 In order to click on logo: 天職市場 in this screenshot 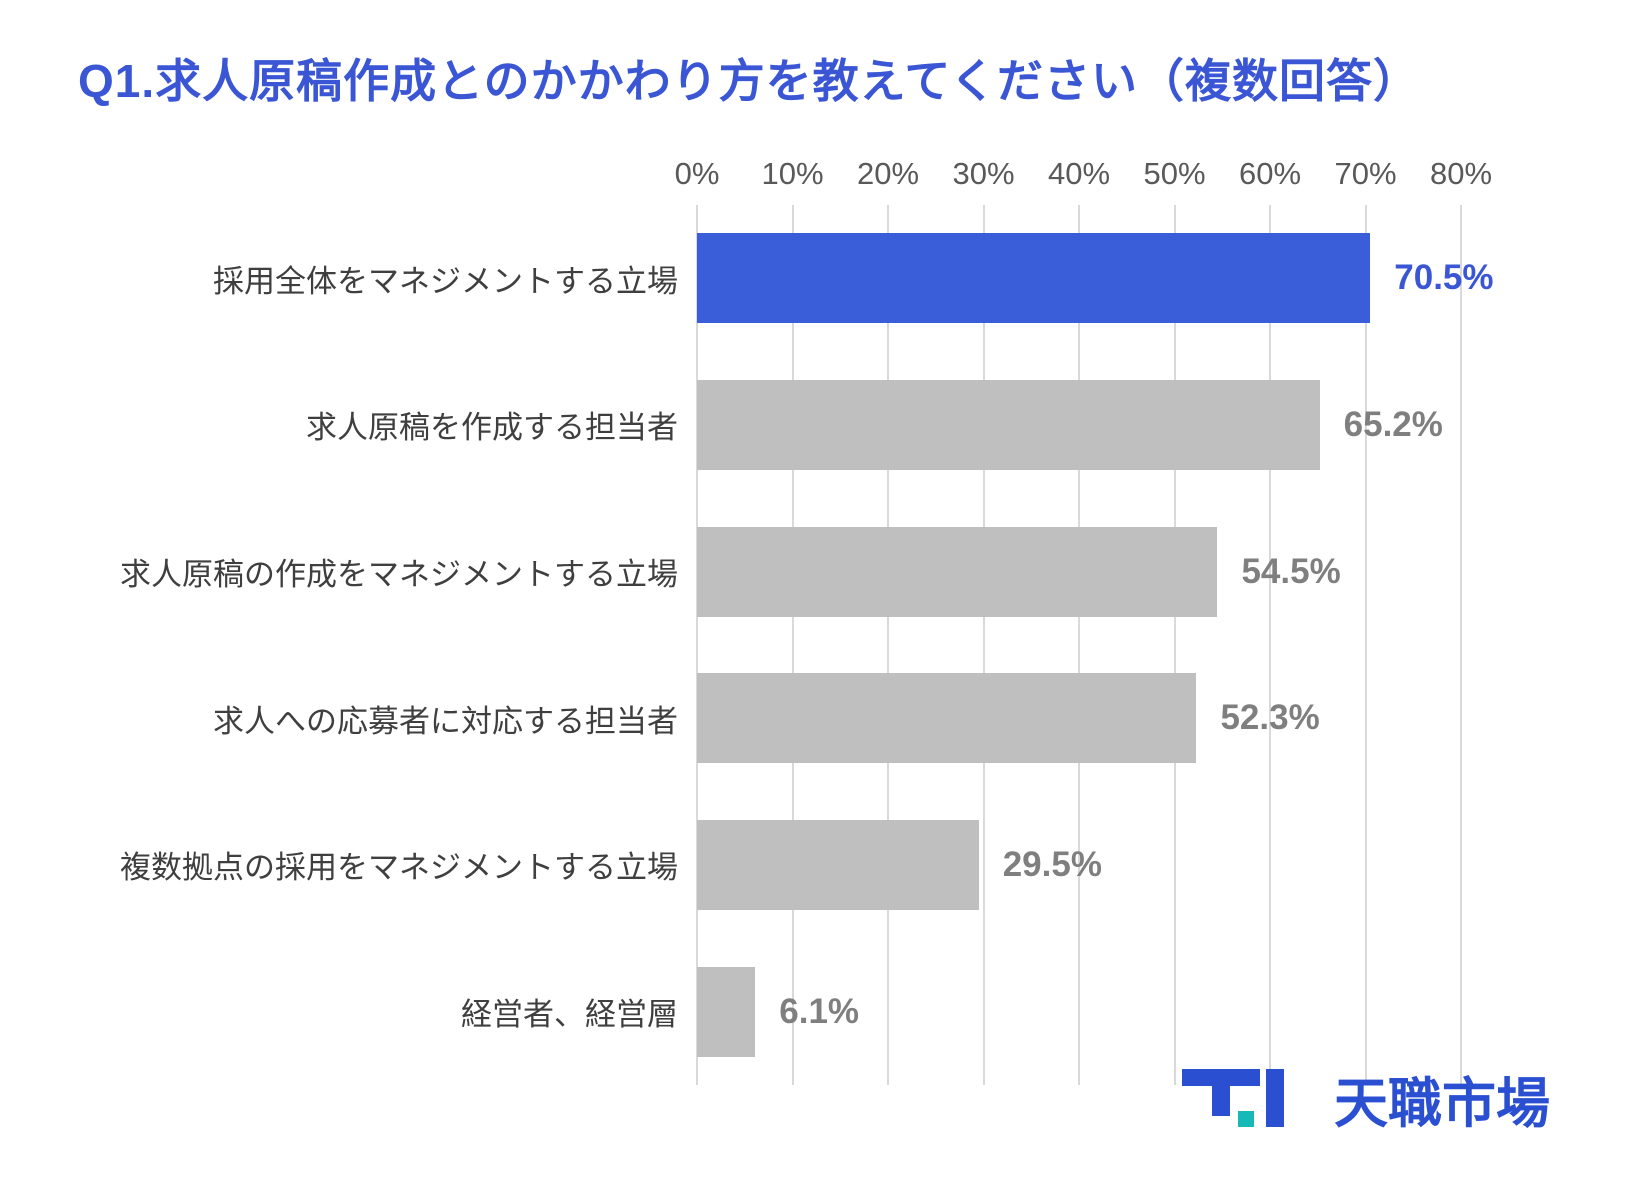, I will do `click(1366, 1098)`.